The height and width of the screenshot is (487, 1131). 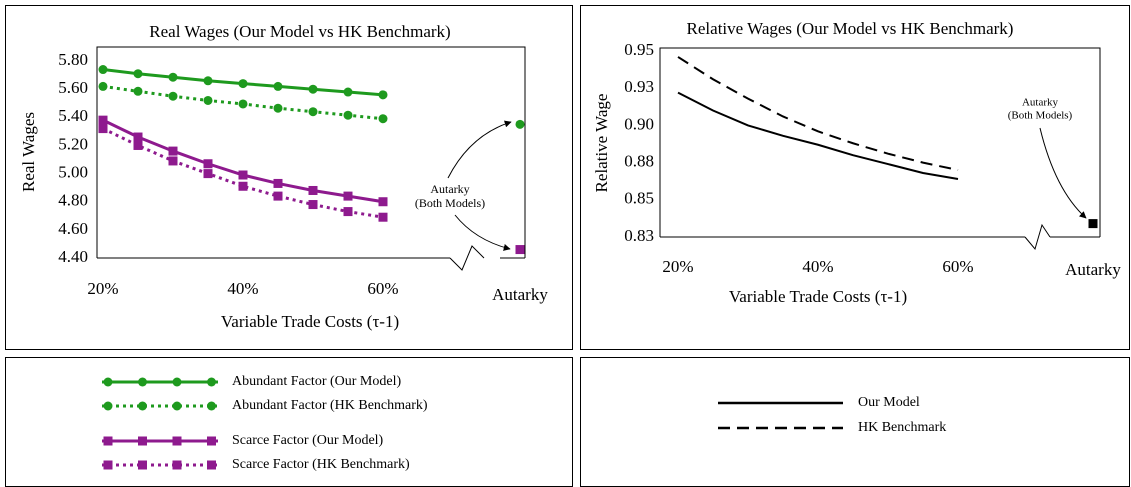 What do you see at coordinates (639, 49) in the screenshot?
I see `y-tick-label: 0.95` at bounding box center [639, 49].